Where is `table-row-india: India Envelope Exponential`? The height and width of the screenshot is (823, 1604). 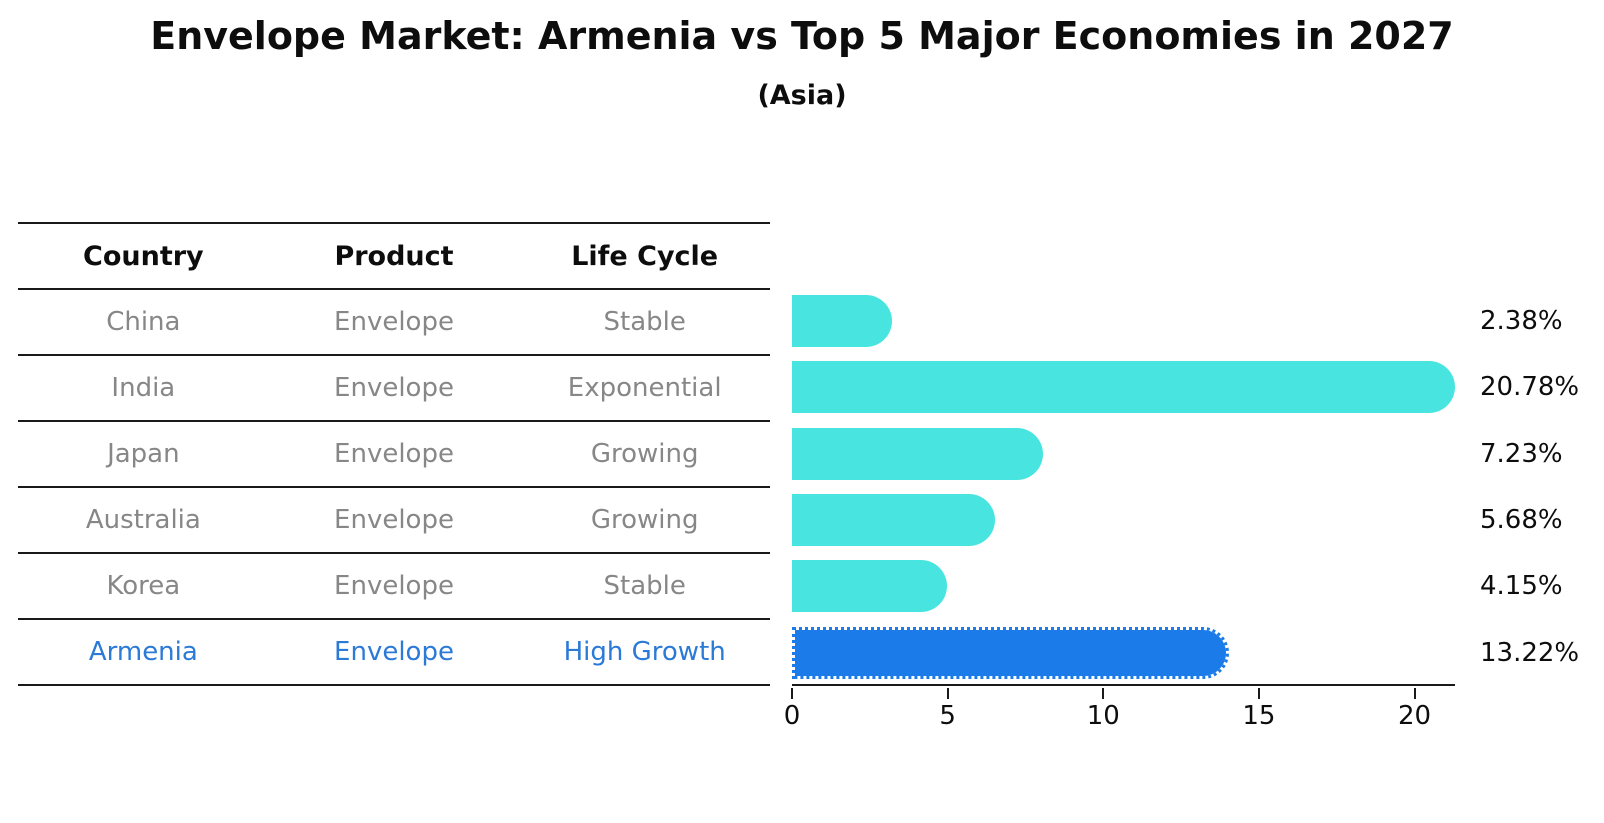
table-row-india: India Envelope Exponential is located at coordinates (394, 389).